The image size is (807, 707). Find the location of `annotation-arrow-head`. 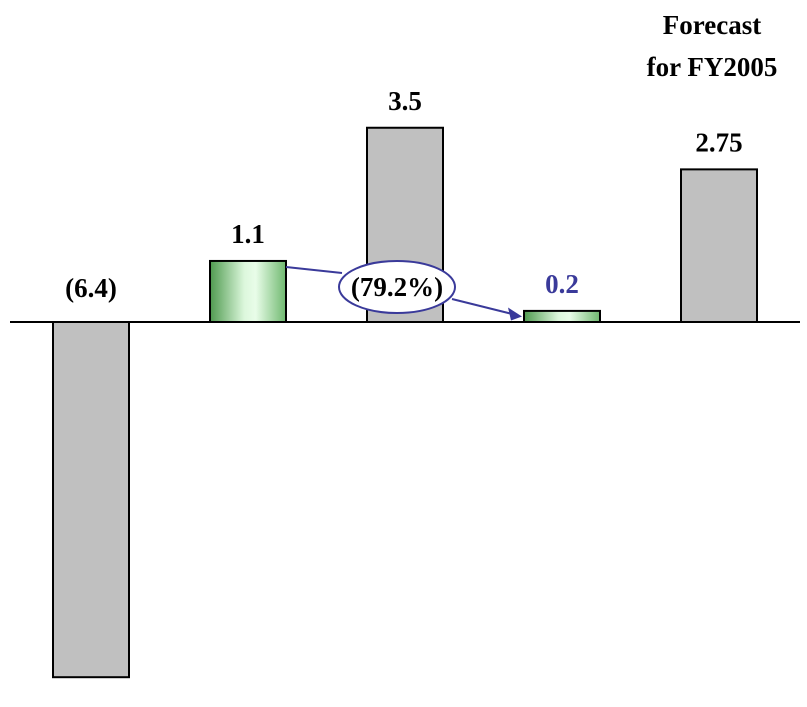

annotation-arrow-head is located at coordinates (515, 314).